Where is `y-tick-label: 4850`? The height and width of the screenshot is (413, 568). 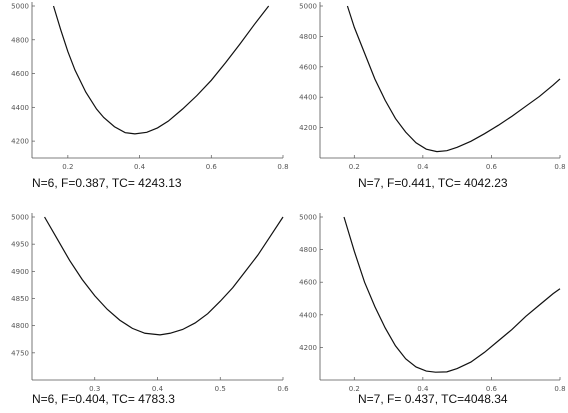 y-tick-label: 4850 is located at coordinates (20, 299).